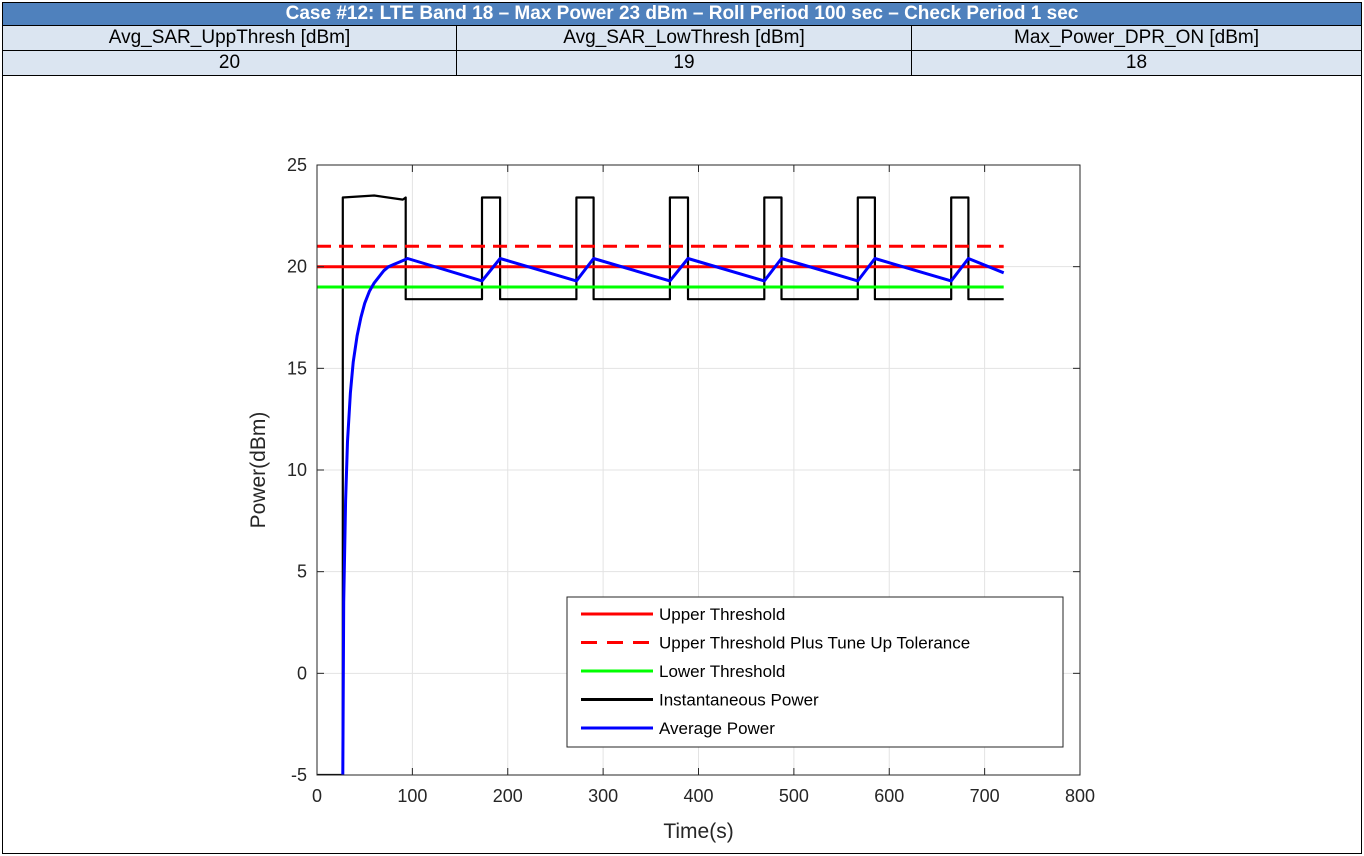  Describe the element at coordinates (302, 673) in the screenshot. I see `y-tick-label: 0` at that location.